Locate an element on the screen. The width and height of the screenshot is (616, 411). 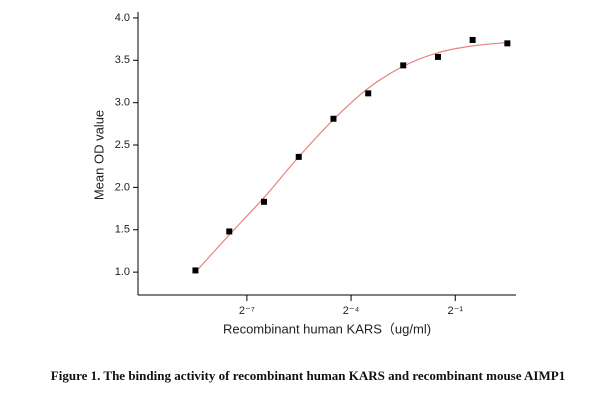
y-tick-label: 2.5 is located at coordinates (122, 145).